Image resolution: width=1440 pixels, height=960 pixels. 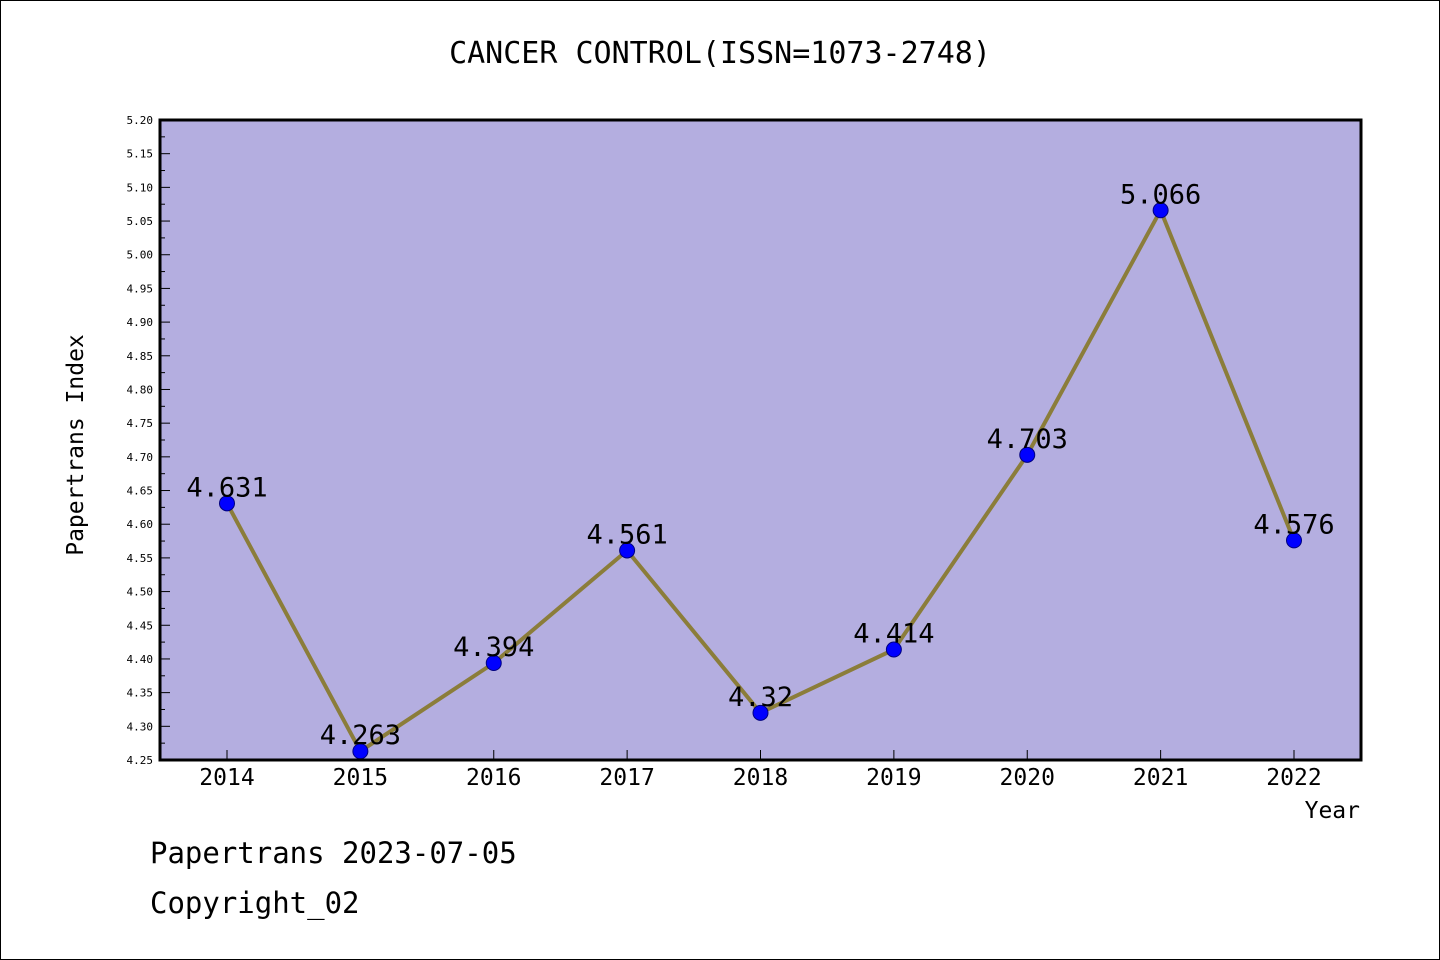 I want to click on y-tick-label: 4.85, so click(x=140, y=356).